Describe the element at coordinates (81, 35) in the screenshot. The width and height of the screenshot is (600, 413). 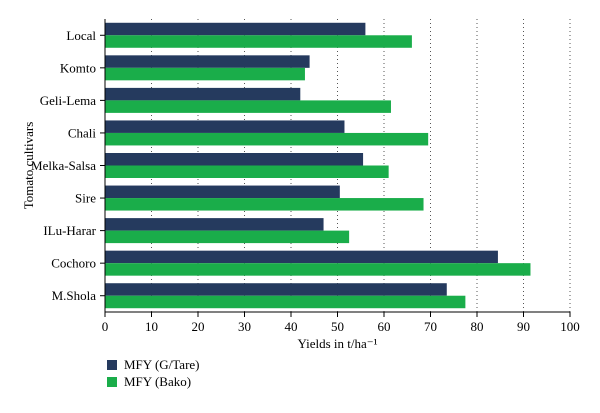
I see `y-tick-label: Local` at that location.